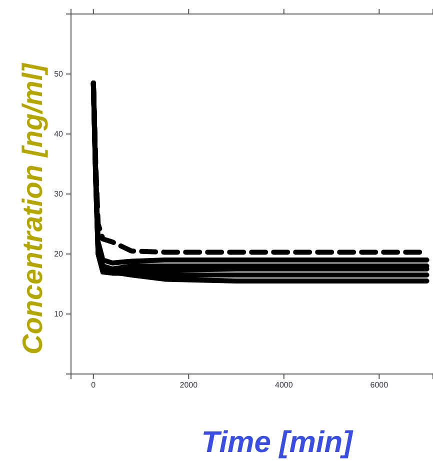 The image size is (433, 461). What do you see at coordinates (32, 208) in the screenshot?
I see `y-axis-title: Concentration [ng/ml]` at bounding box center [32, 208].